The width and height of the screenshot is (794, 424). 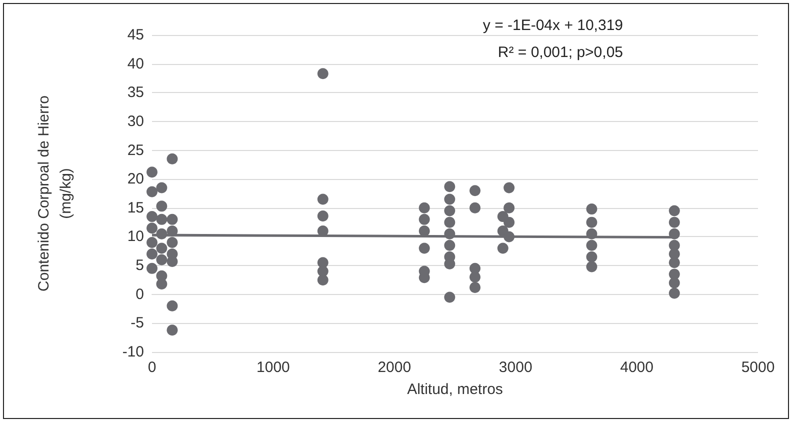 What do you see at coordinates (135, 35) in the screenshot?
I see `y-tick-label: 45` at bounding box center [135, 35].